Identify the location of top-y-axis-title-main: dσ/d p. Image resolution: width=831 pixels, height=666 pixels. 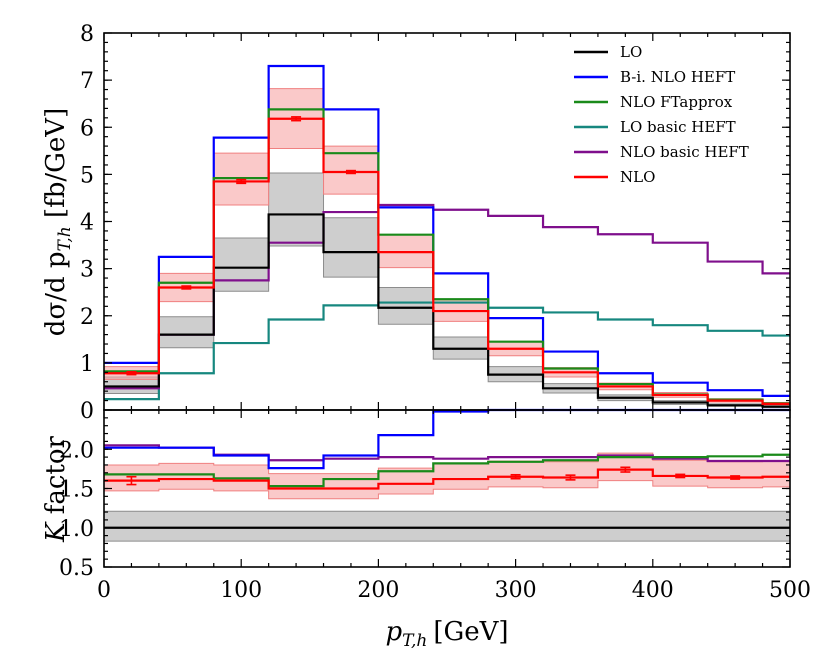
(56, 294).